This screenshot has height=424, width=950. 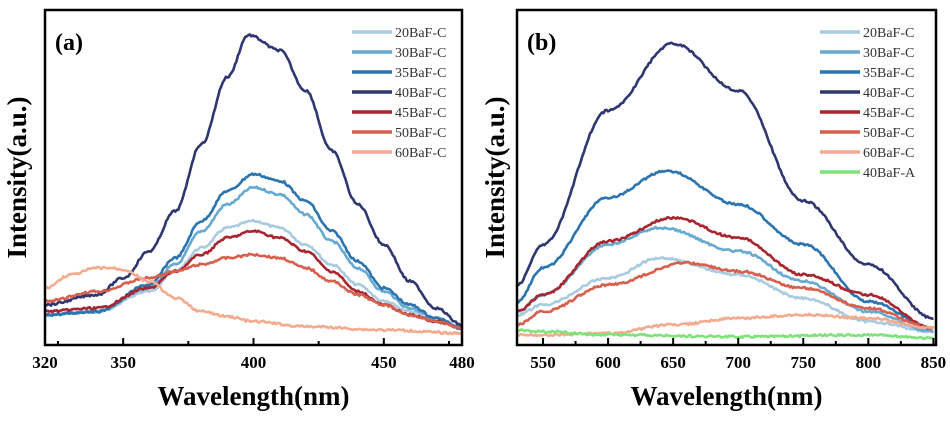 I want to click on x-tick-label: 700, so click(x=738, y=362).